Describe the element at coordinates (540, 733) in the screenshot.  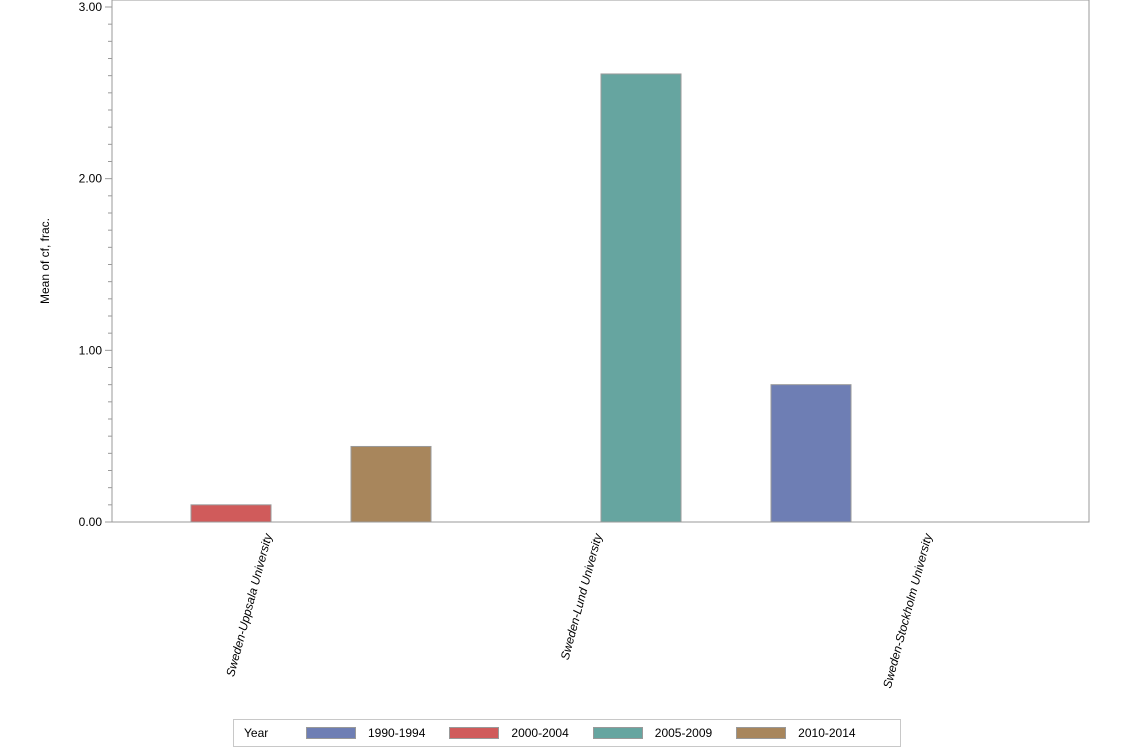
I see `legend-label: 2000-2004` at that location.